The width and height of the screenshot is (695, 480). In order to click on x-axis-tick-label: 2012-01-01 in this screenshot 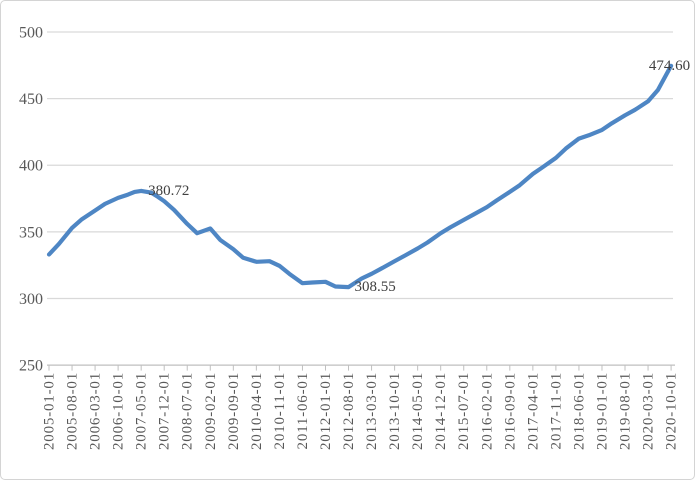, I will do `click(326, 411)`.